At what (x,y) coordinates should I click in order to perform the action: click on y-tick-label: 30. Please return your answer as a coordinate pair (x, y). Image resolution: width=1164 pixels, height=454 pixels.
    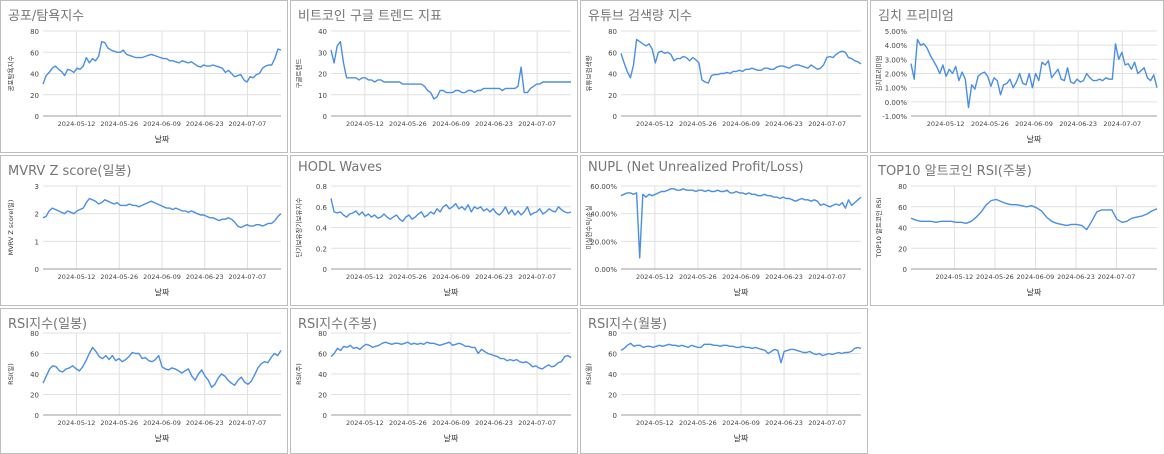
    Looking at the image, I should click on (322, 53).